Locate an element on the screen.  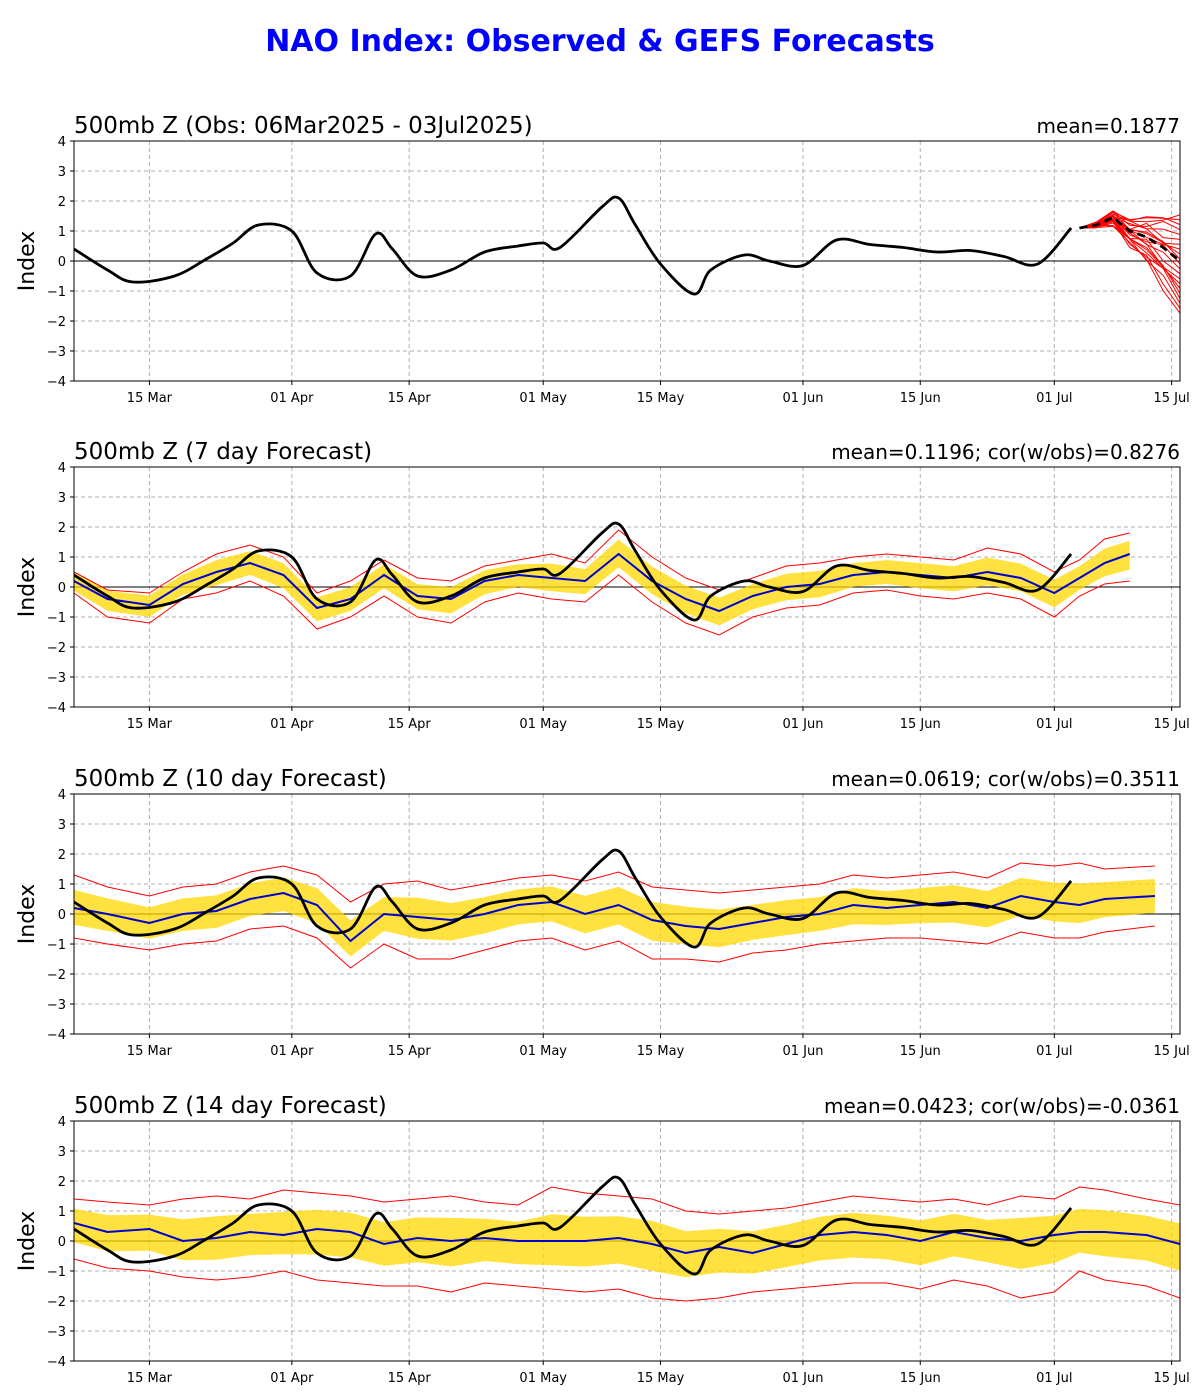
panel-stat: mean=0.0619; cor(w/obs)=0.3511 is located at coordinates (1005, 779).